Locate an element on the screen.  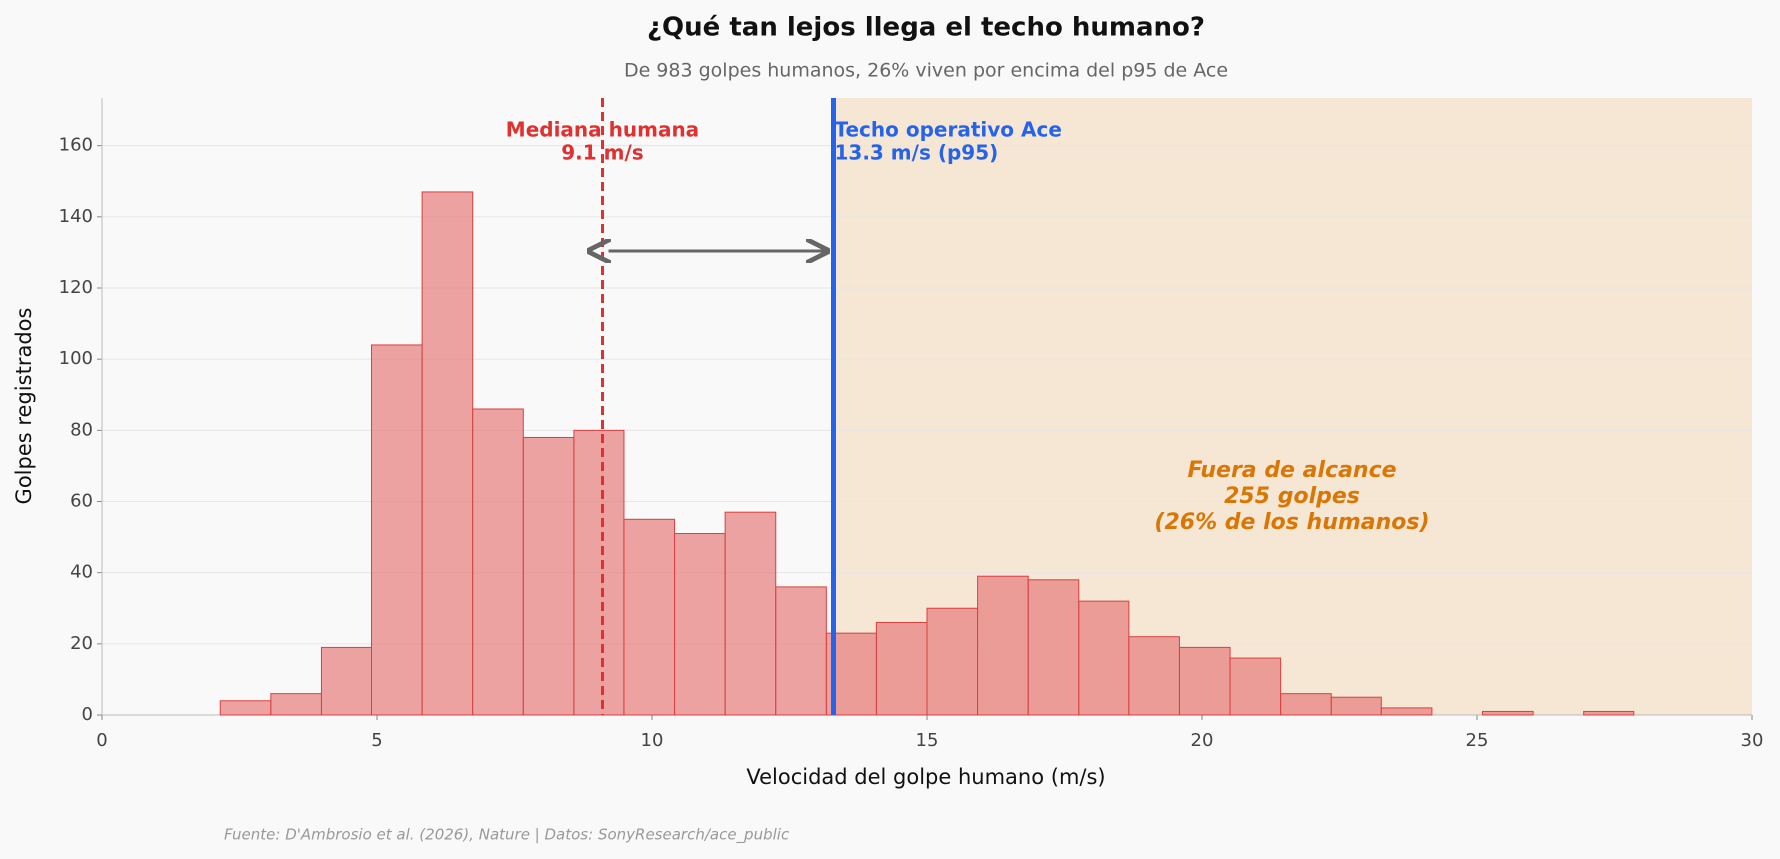
x-tick-label: 0 is located at coordinates (101, 740).